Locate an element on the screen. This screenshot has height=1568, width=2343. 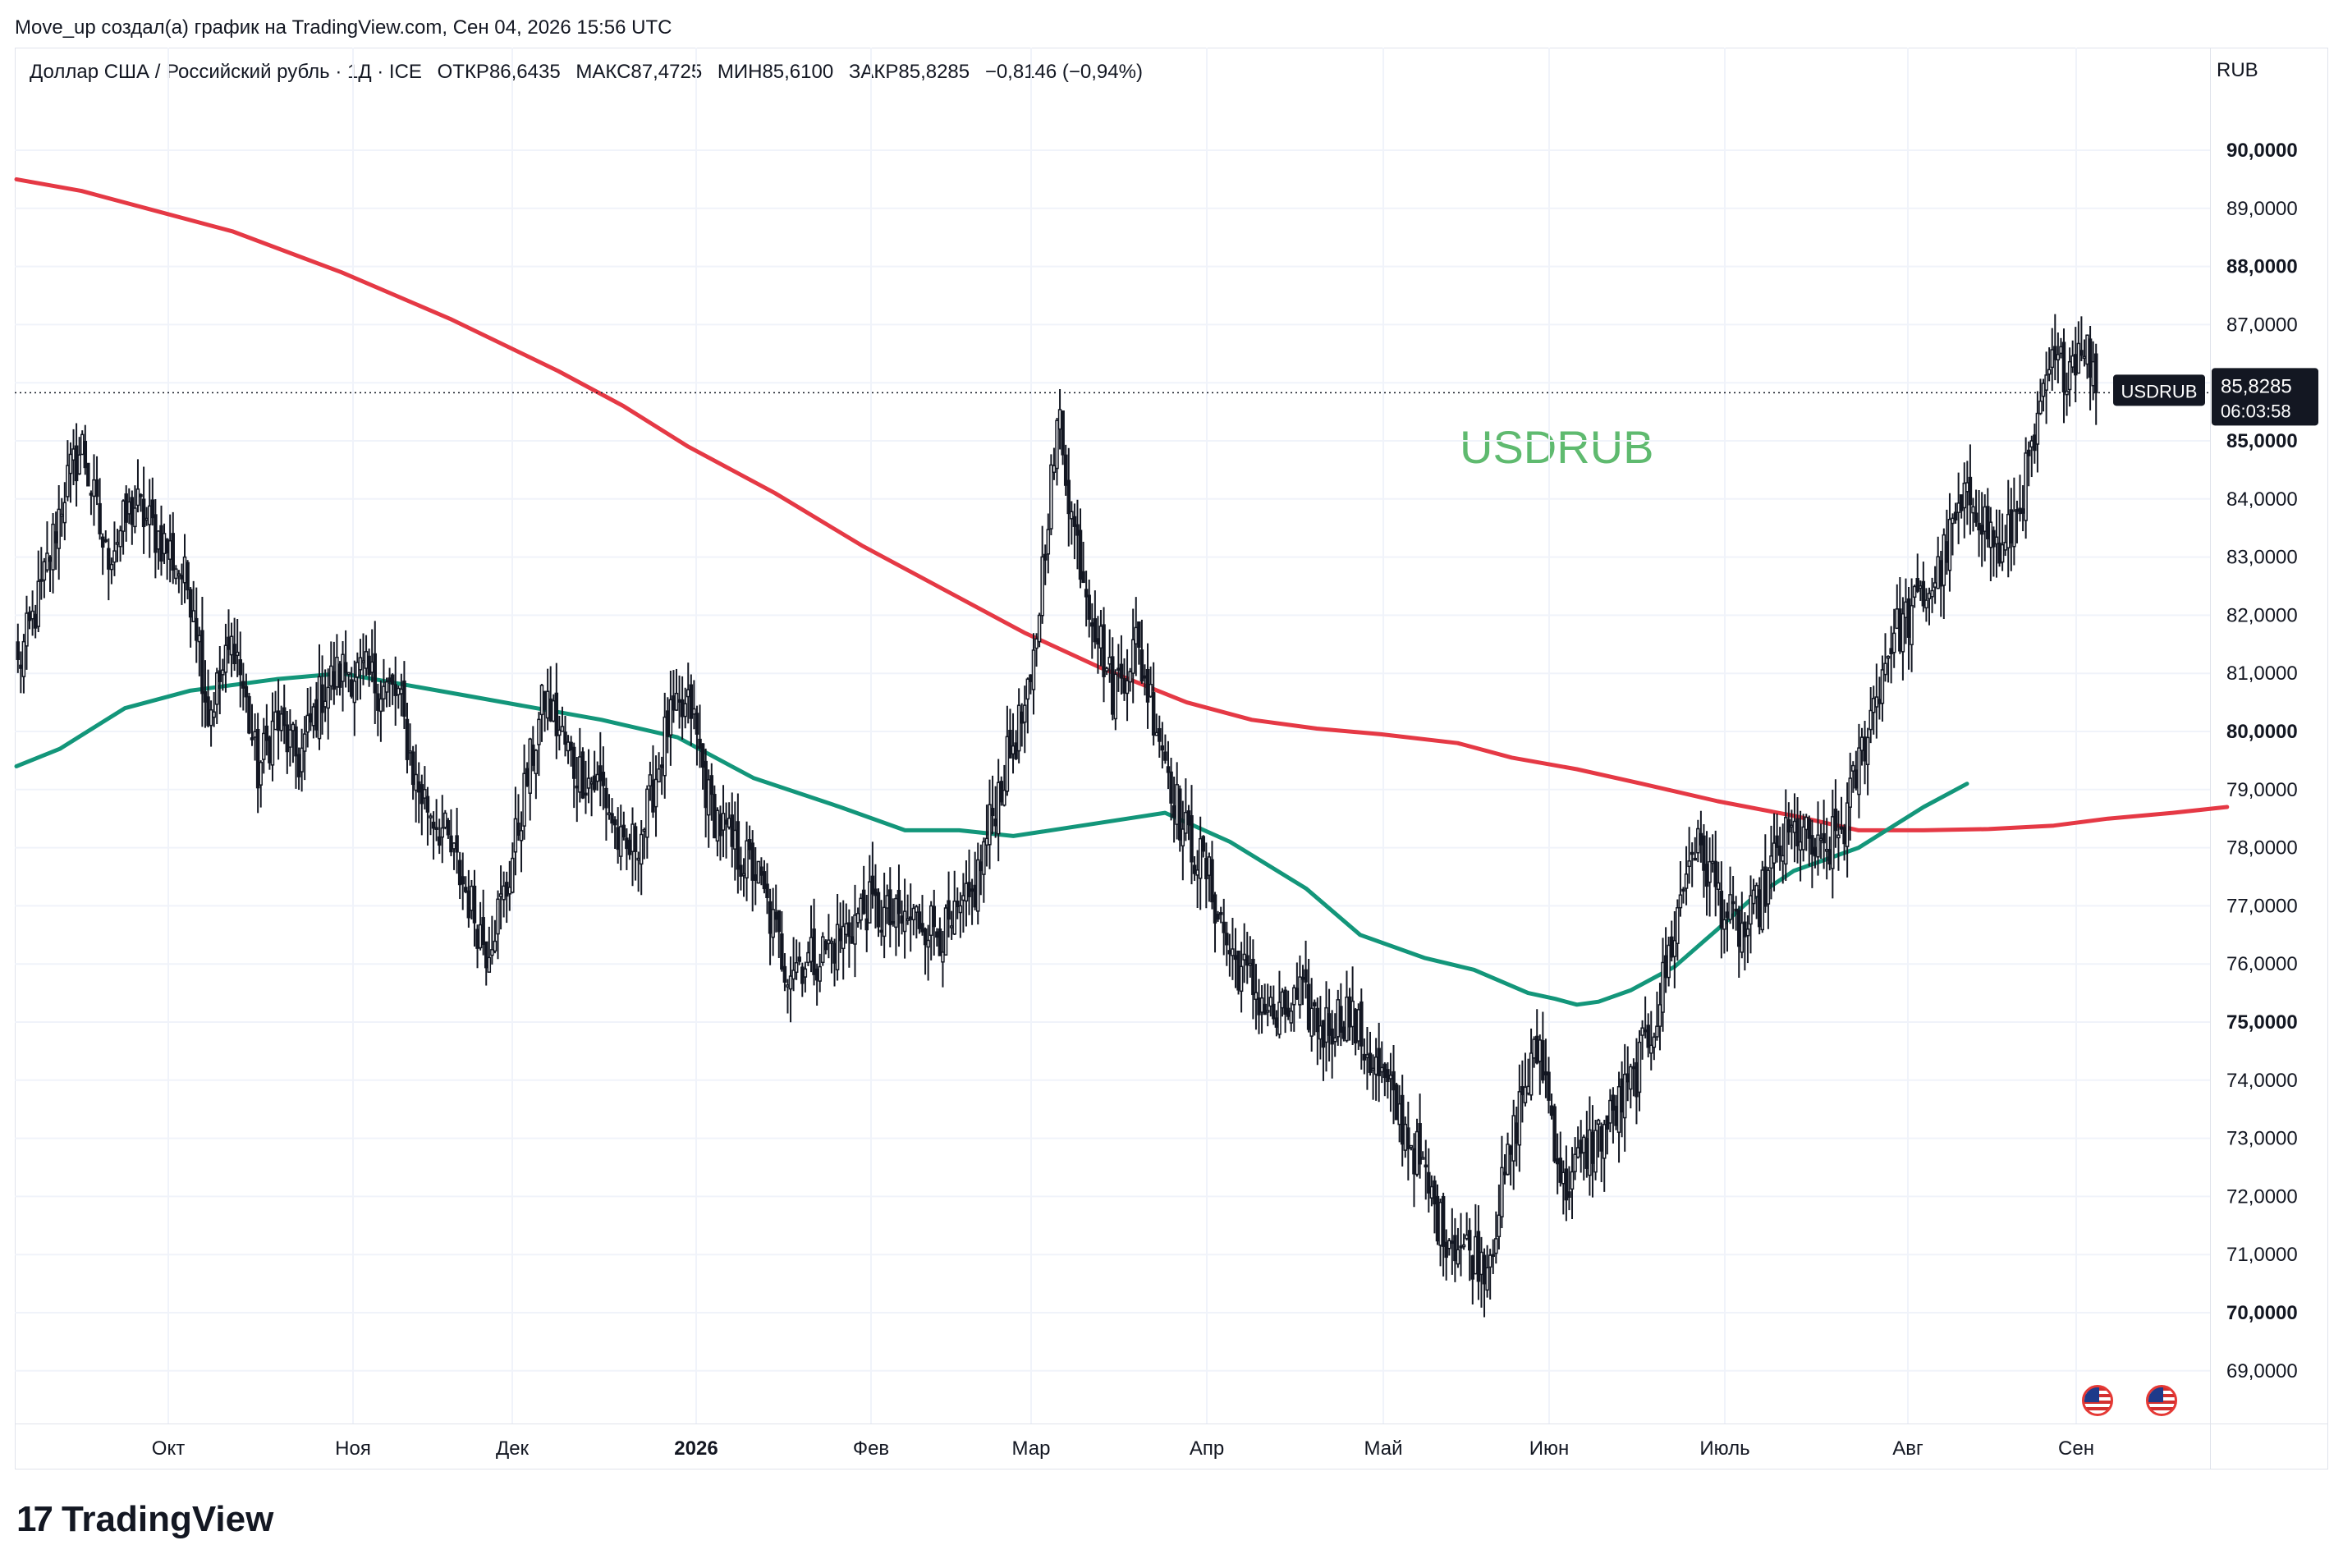
time-scale-label: Авг is located at coordinates (1907, 1448).